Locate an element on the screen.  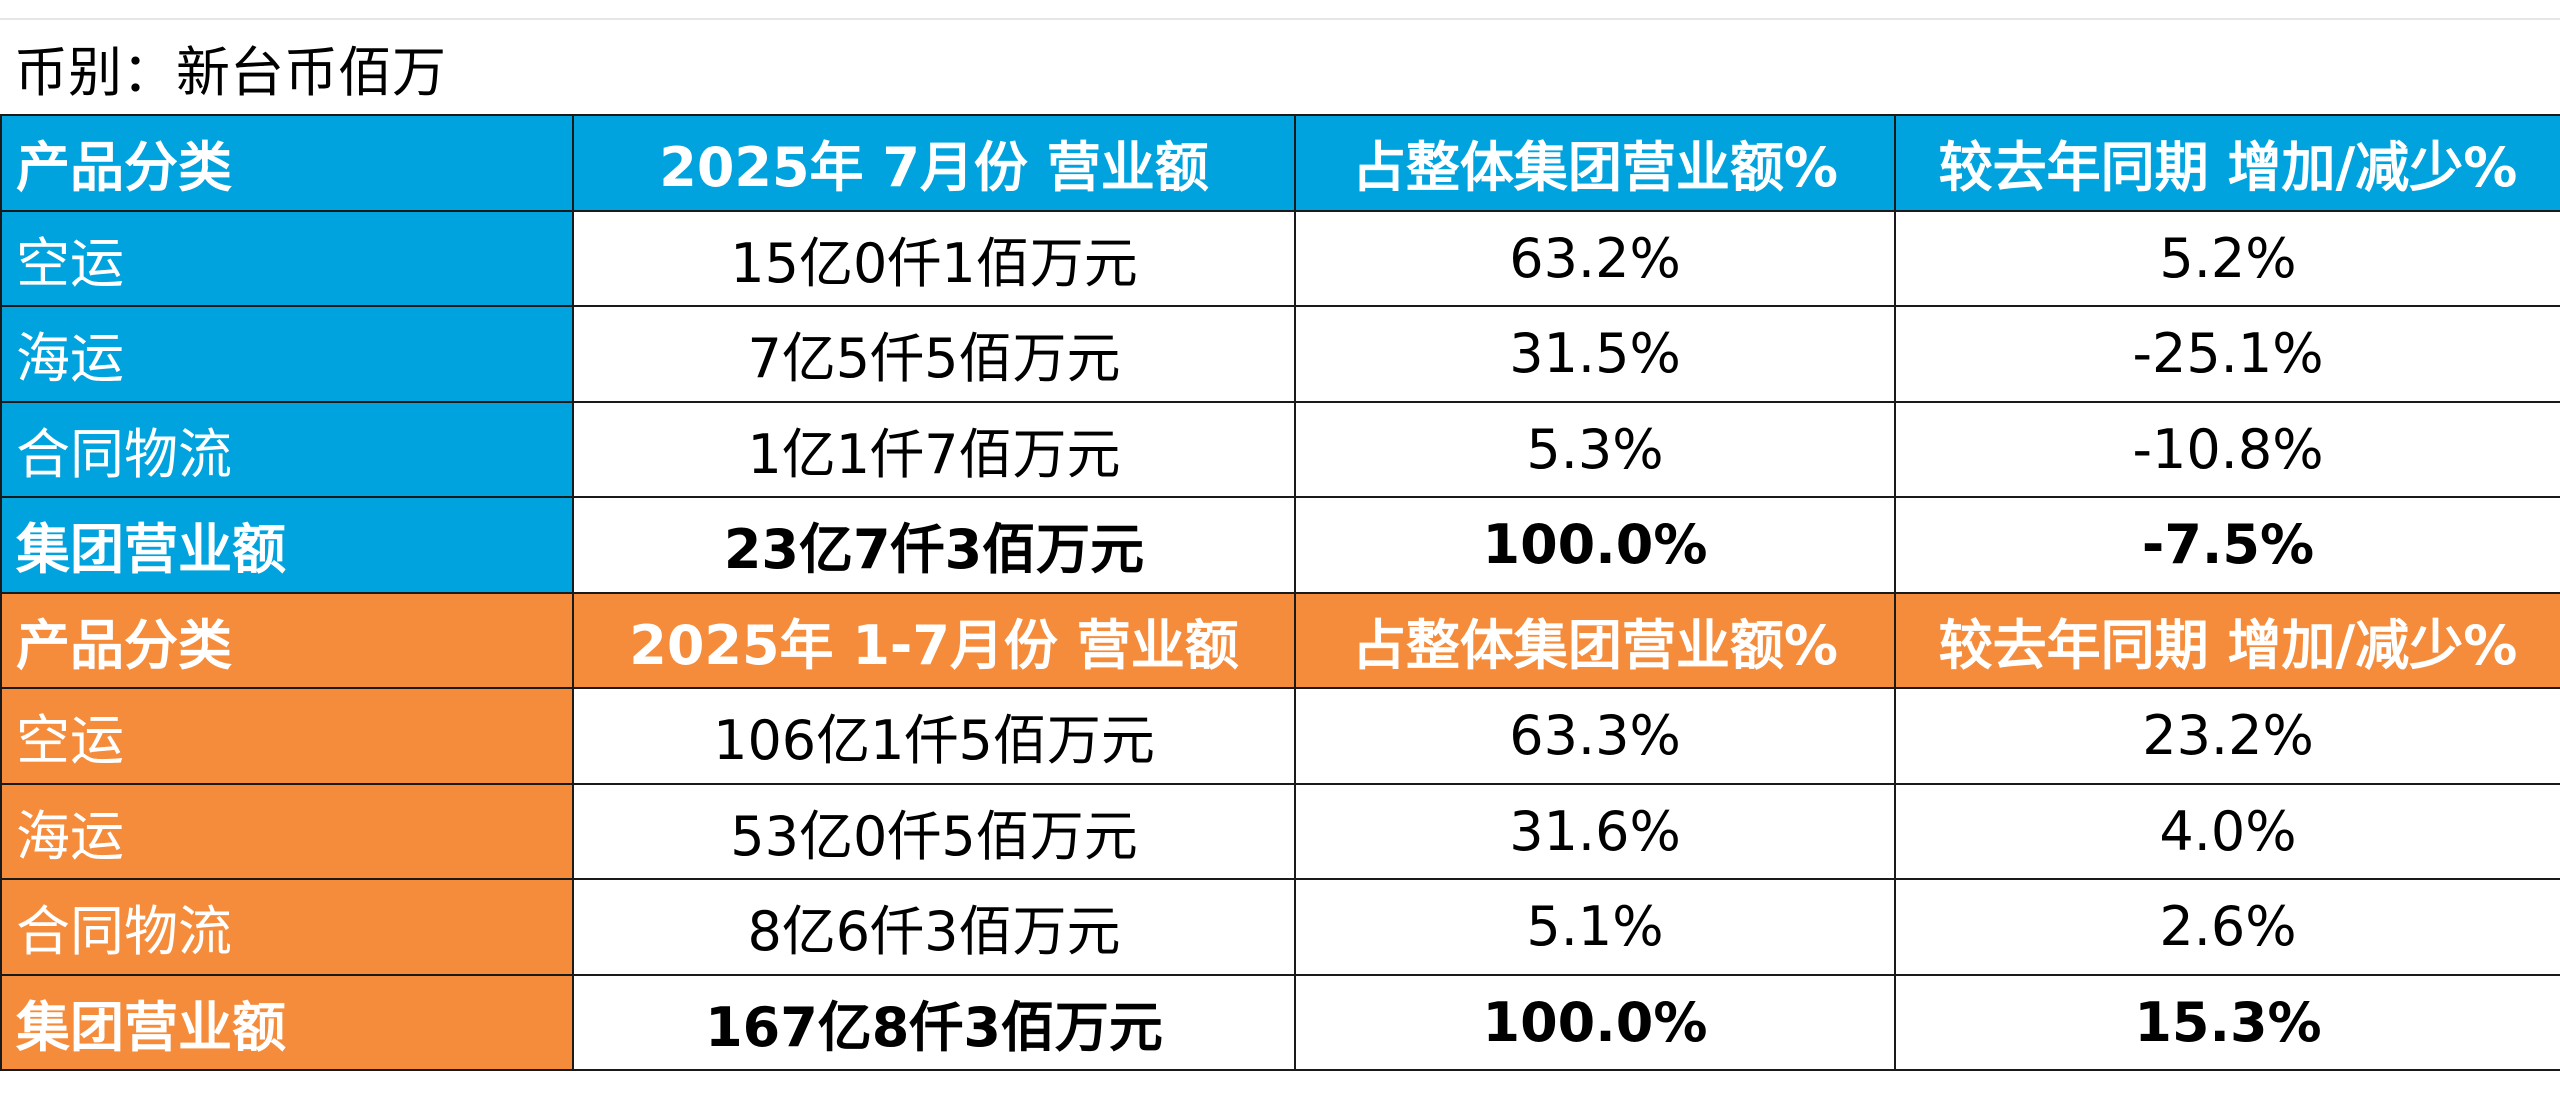
revenue-value: 1亿1仟7佰万元 is located at coordinates (934, 449).